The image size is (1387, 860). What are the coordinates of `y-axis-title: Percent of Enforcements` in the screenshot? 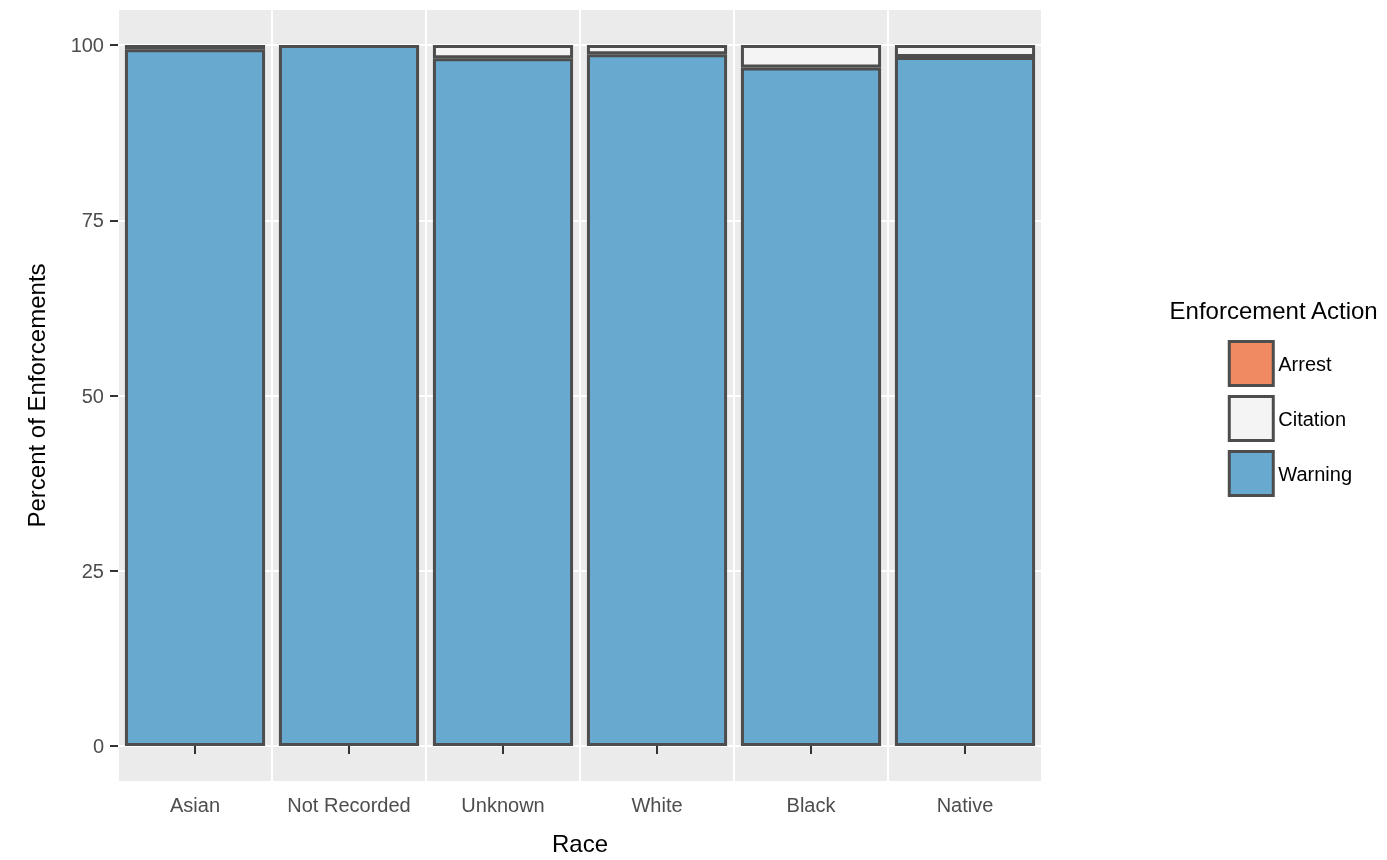 It's located at (36, 395).